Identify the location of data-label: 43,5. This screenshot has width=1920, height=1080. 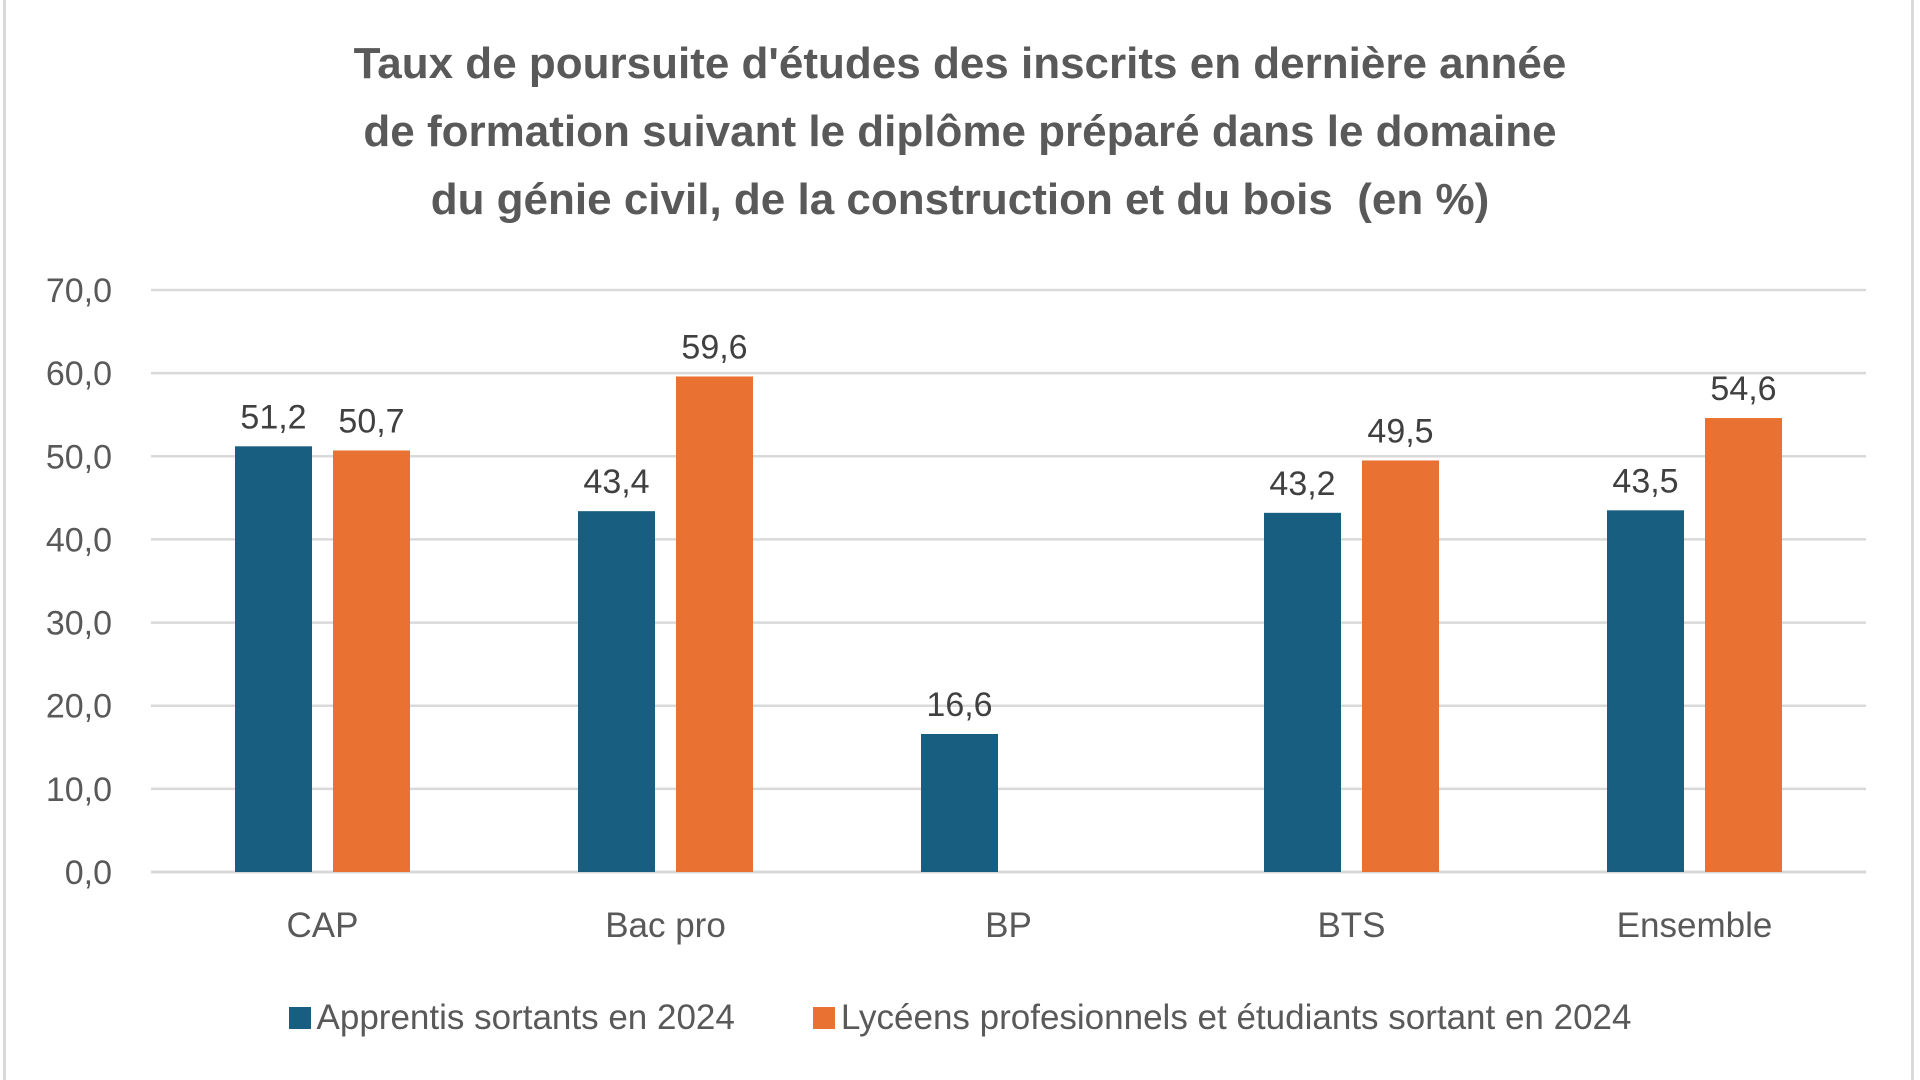
(1645, 481).